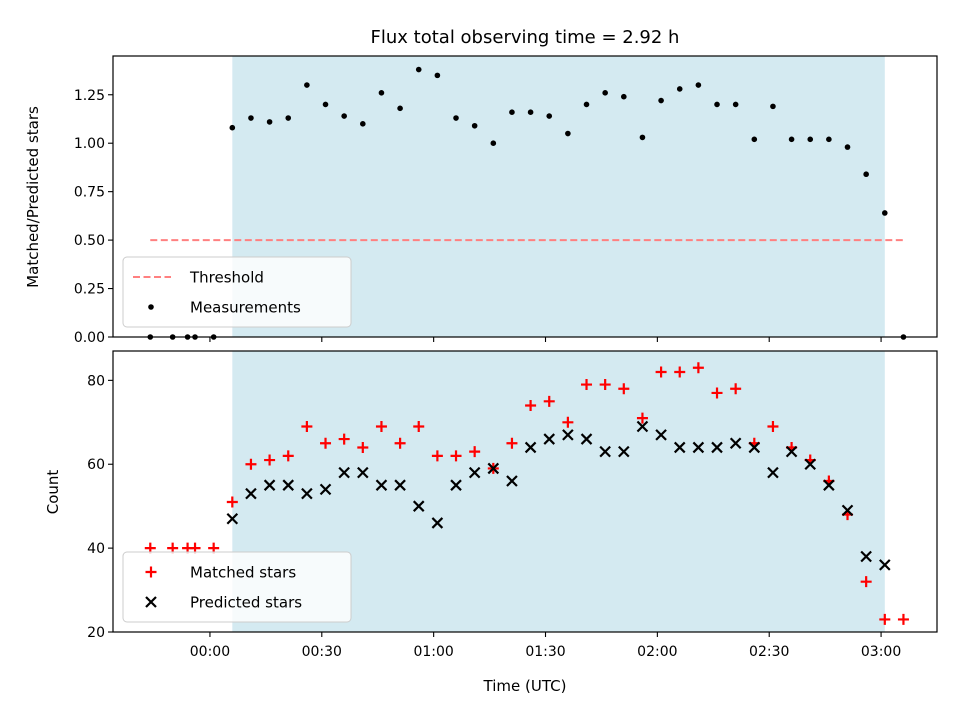  What do you see at coordinates (96, 549) in the screenshot?
I see `y-tick-label: 40` at bounding box center [96, 549].